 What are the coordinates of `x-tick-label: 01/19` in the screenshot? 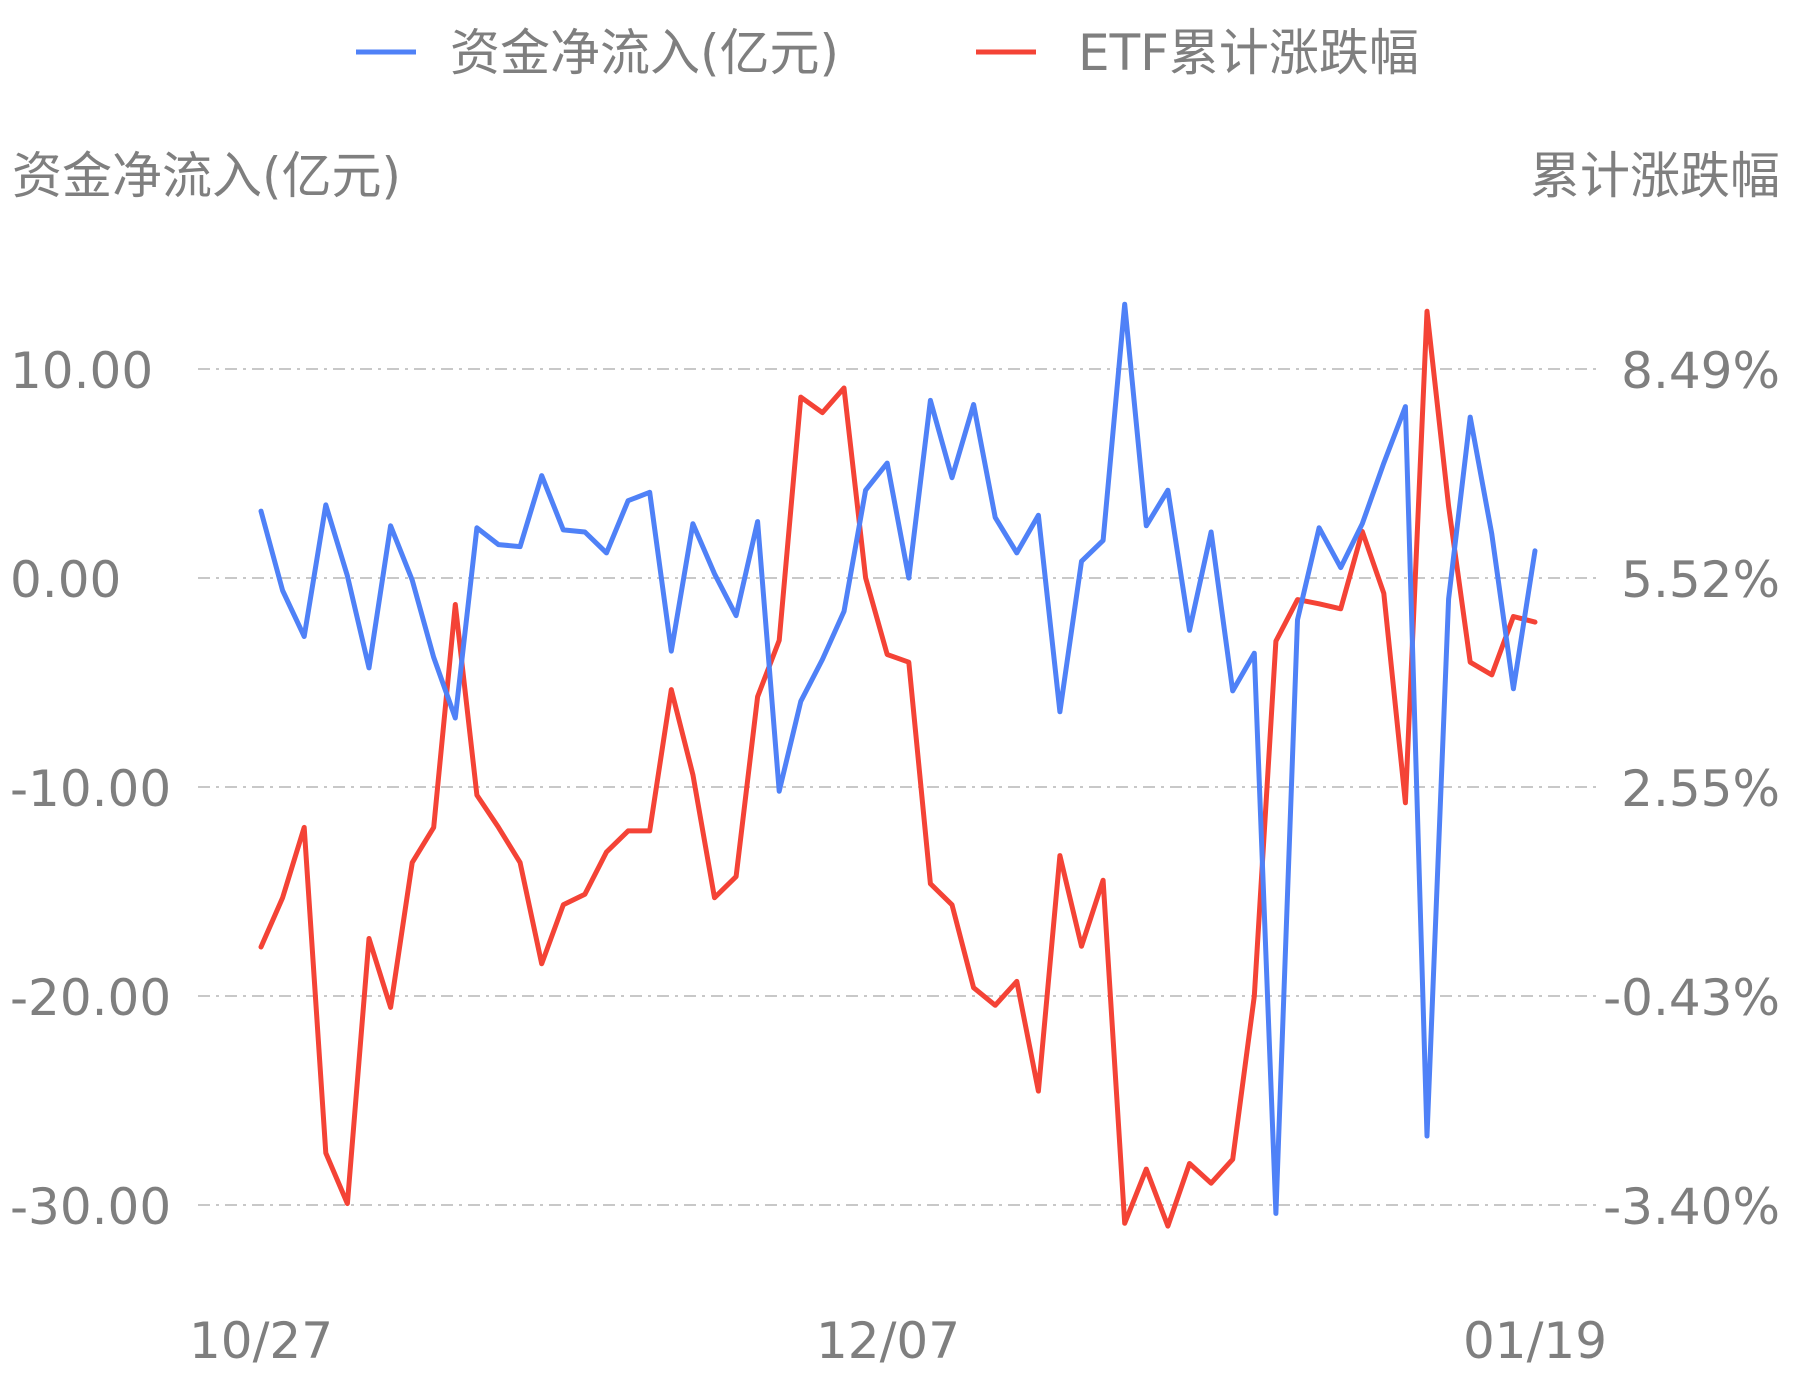 It's located at (1535, 1341).